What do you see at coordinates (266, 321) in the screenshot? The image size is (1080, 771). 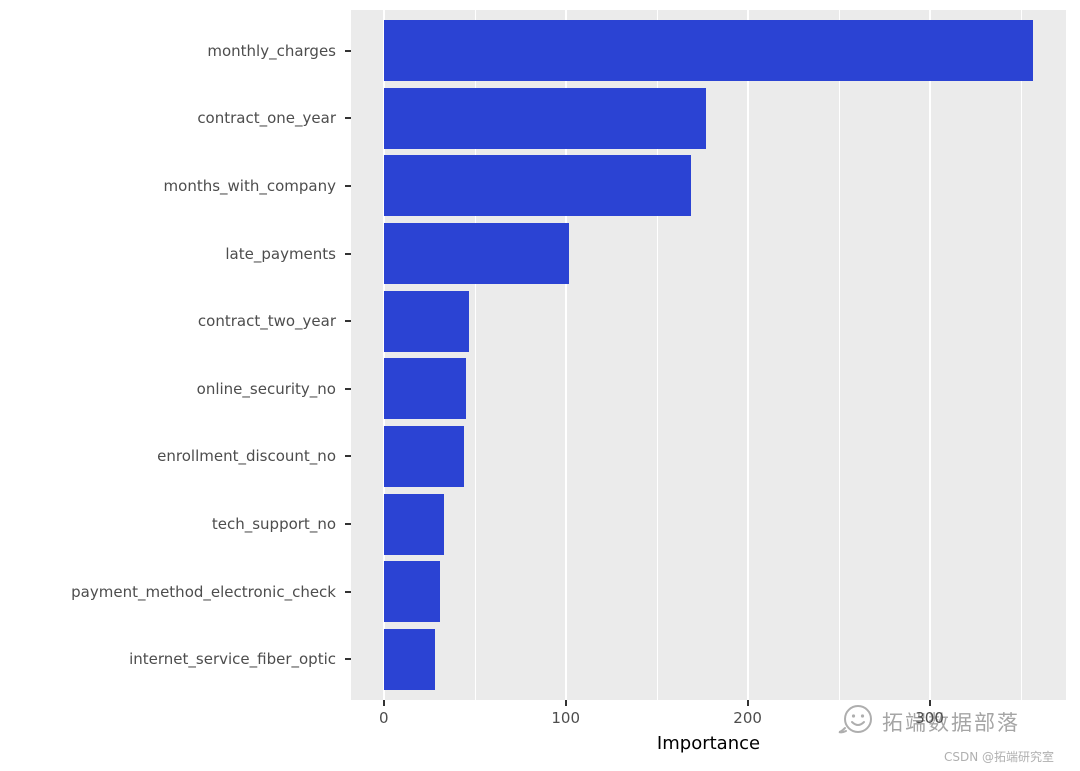 I see `y-axis-label: contract_two_year` at bounding box center [266, 321].